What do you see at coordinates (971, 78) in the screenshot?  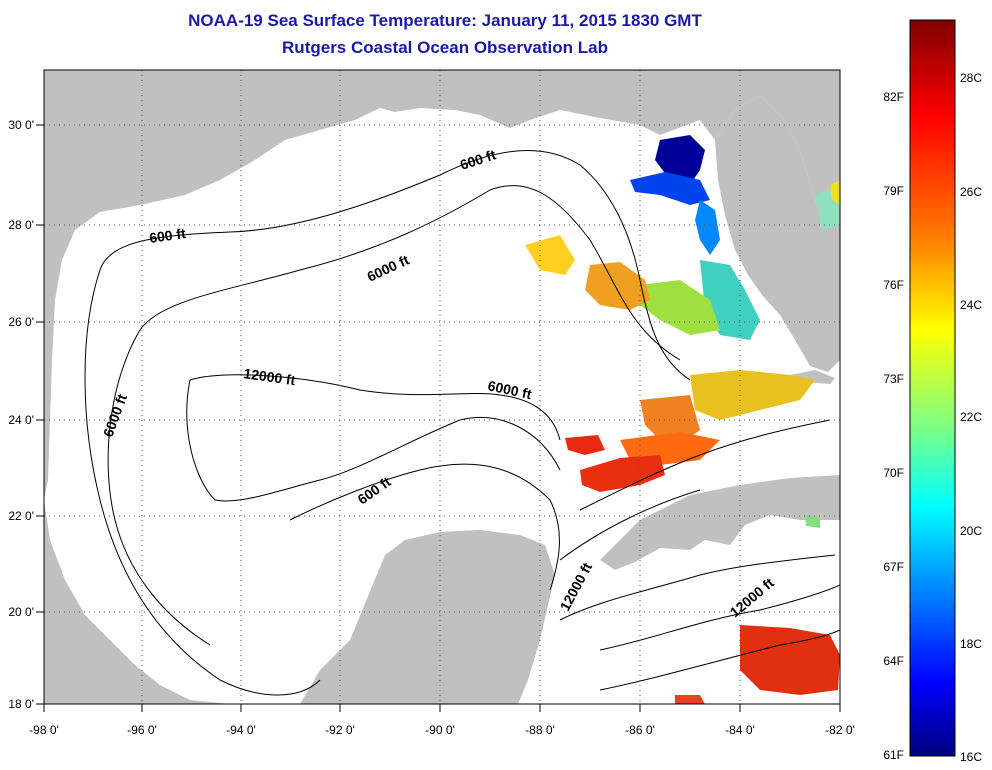 I see `colorbar-c-label: 28C` at bounding box center [971, 78].